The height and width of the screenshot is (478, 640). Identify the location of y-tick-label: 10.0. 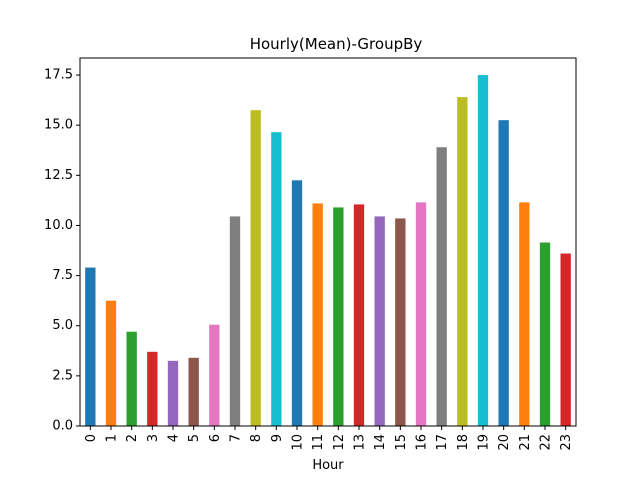
(58, 225).